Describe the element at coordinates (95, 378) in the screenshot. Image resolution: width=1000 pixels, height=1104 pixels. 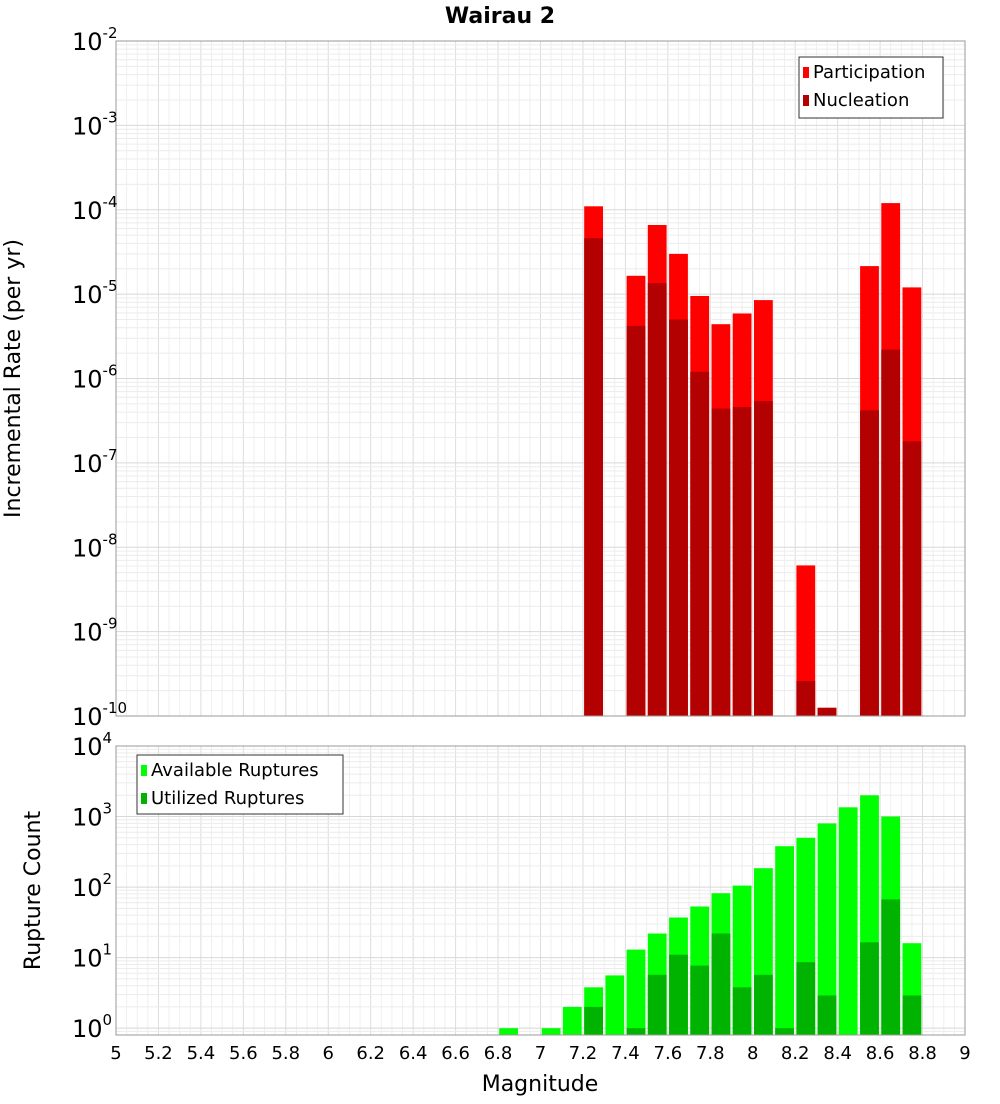
I see `y-tick-label: 10⁻⁶` at that location.